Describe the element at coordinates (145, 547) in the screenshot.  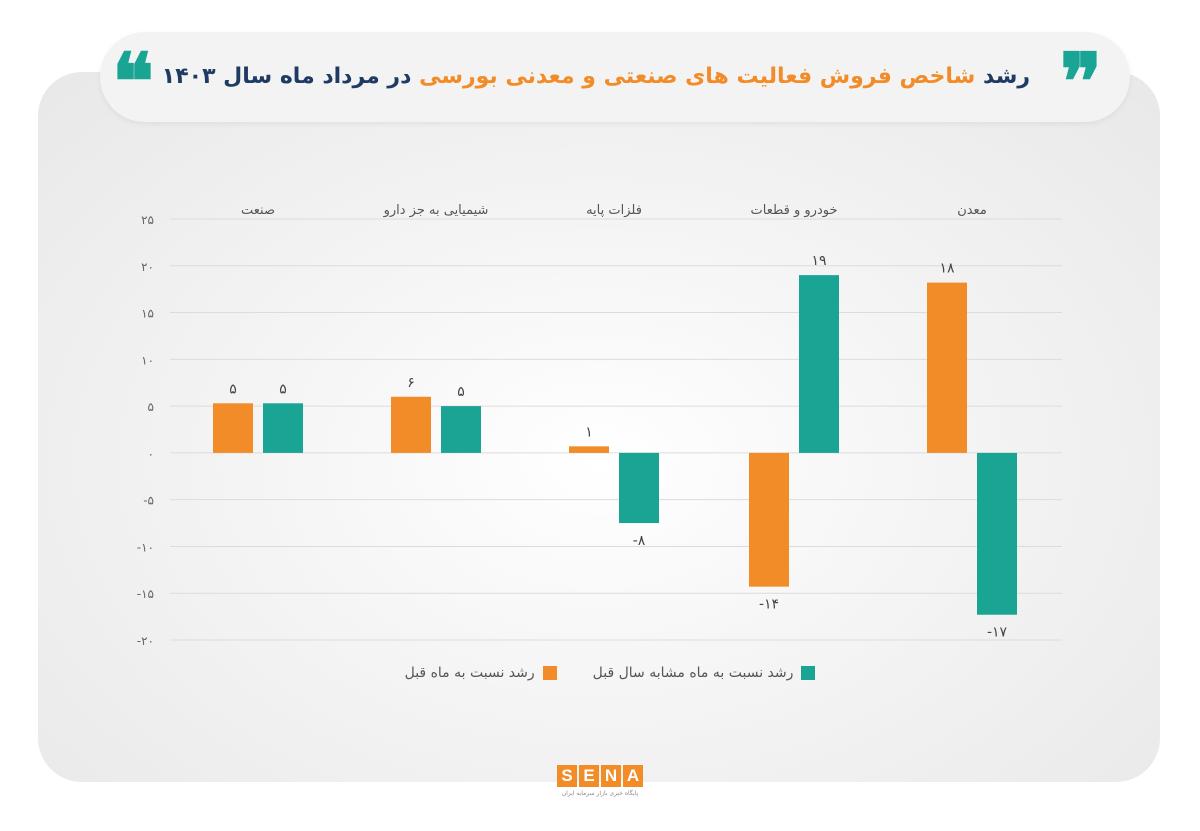
I see `y-tick-label: -۱۰` at that location.